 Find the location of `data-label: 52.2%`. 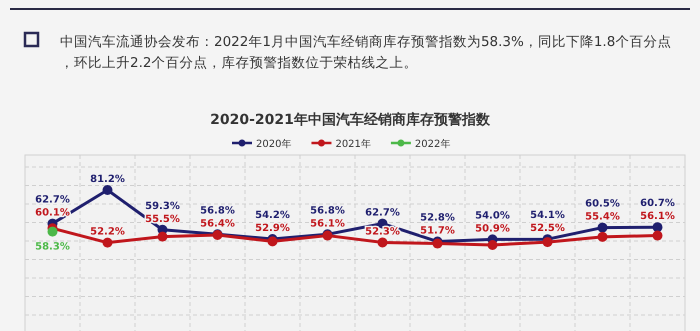

data-label: 52.2% is located at coordinates (107, 232).